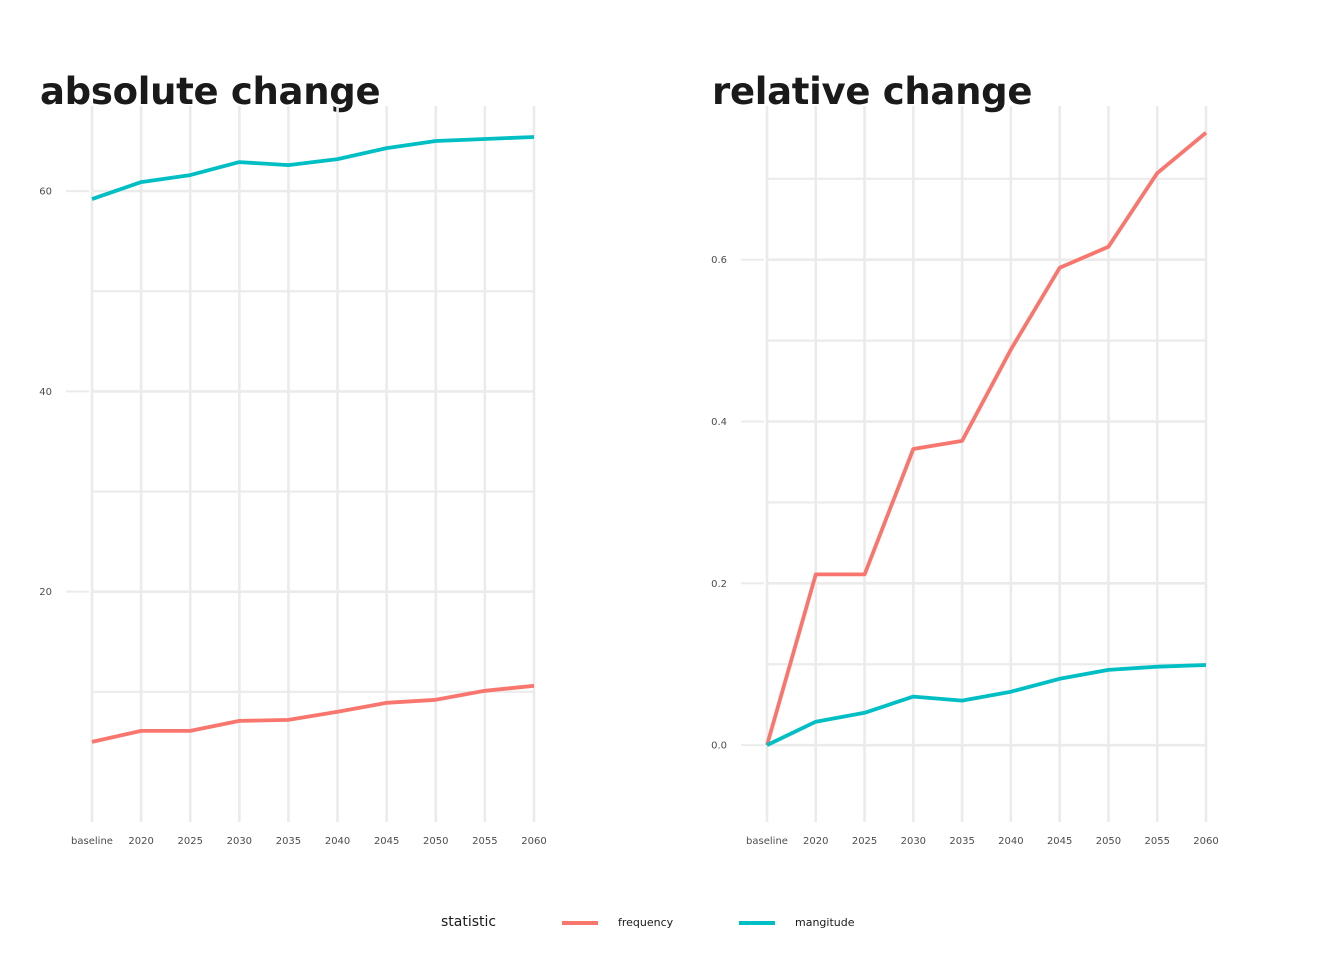  What do you see at coordinates (580, 923) in the screenshot?
I see `legend-key-frequency` at bounding box center [580, 923].